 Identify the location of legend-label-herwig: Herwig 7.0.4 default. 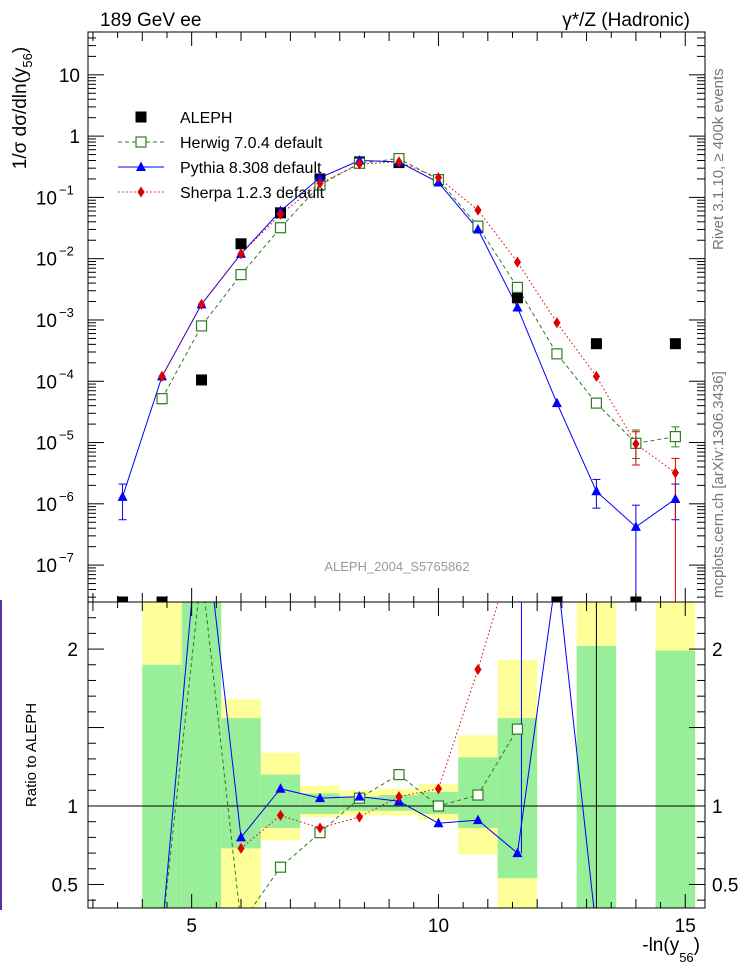
(251, 143).